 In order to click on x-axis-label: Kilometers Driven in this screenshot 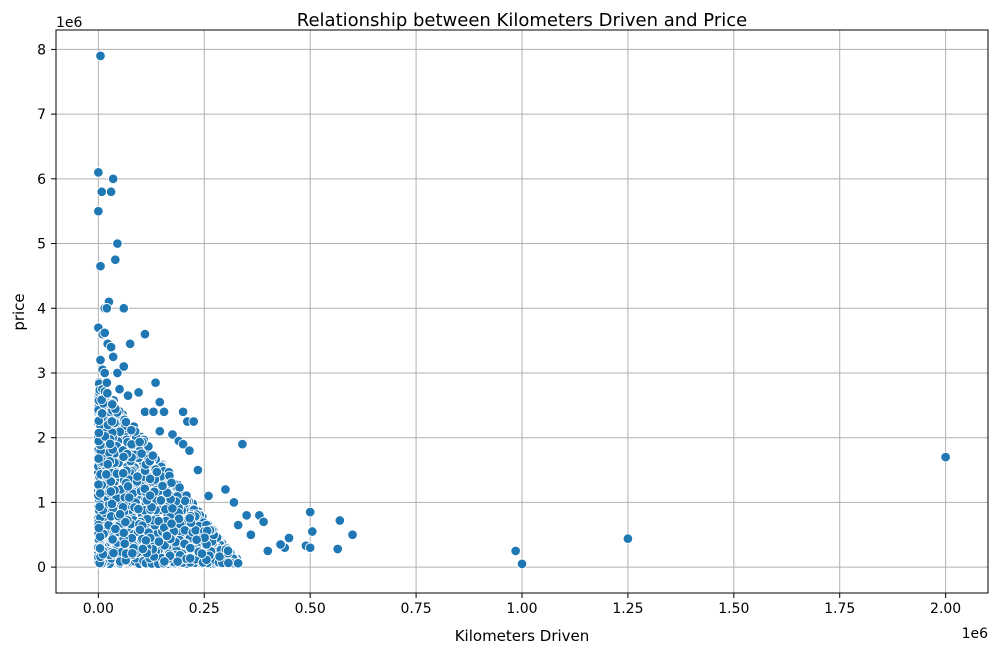, I will do `click(522, 636)`.